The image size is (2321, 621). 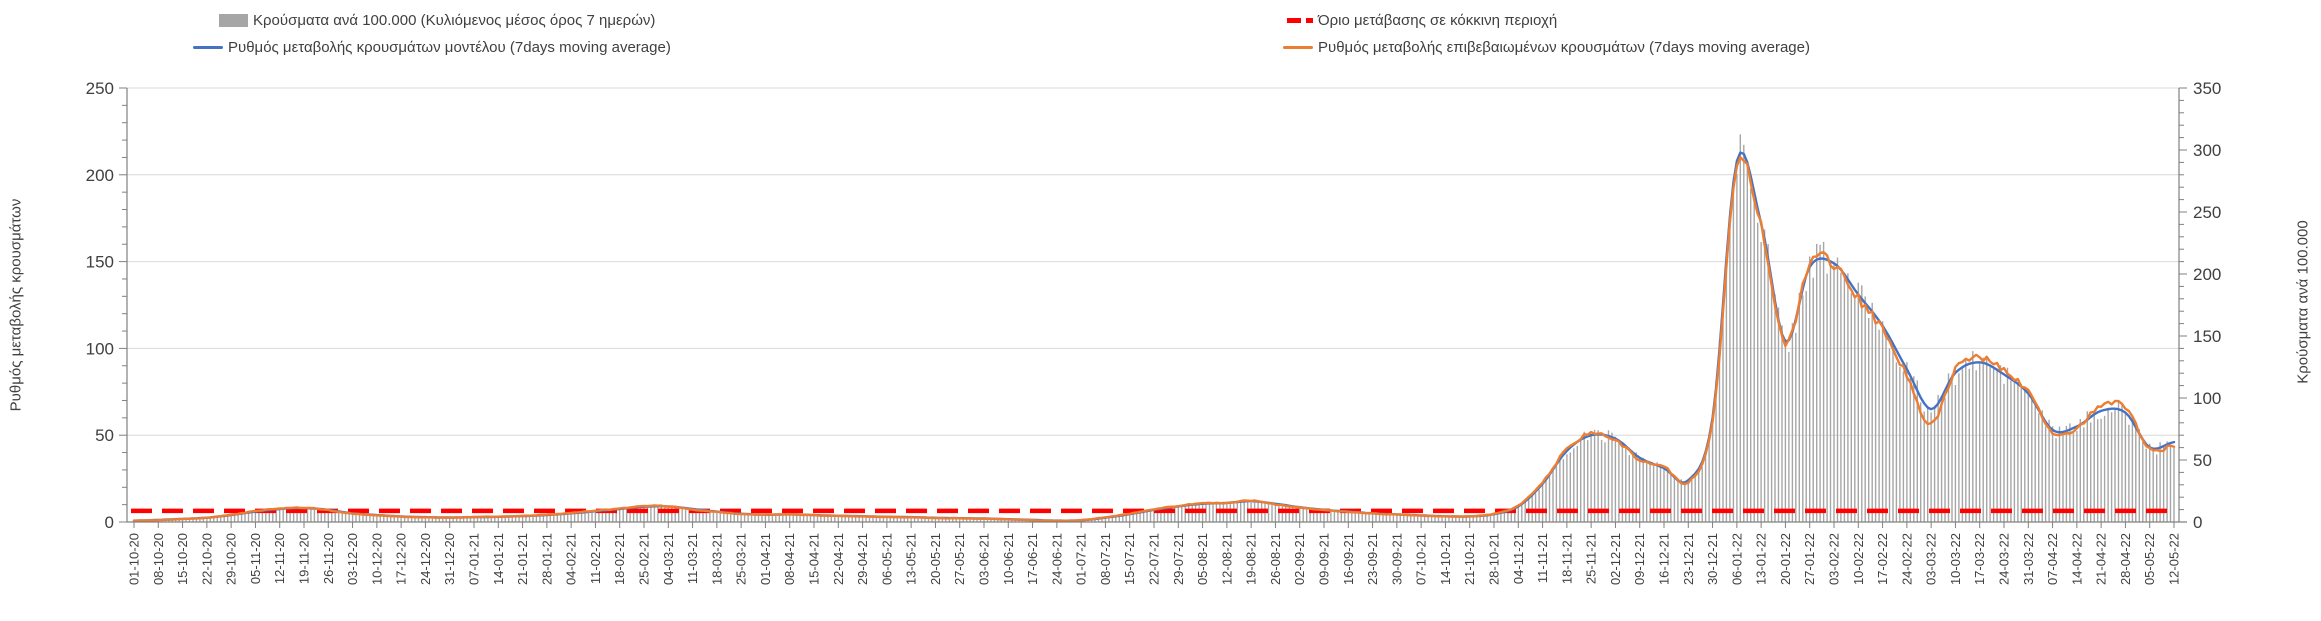 I want to click on right-axis-tick-label: 50, so click(x=2202, y=460).